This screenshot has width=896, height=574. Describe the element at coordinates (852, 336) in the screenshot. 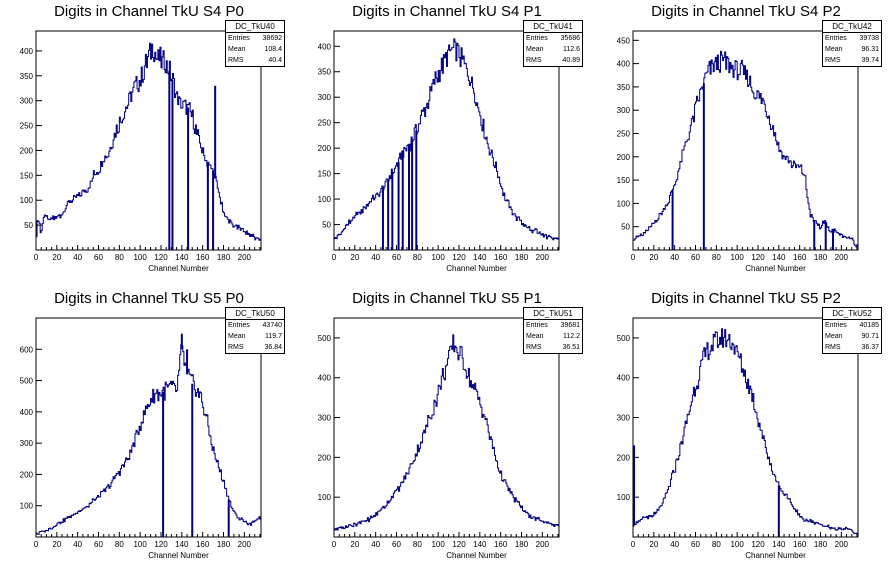

I see `stats-row-mean: Mean 90.71` at that location.